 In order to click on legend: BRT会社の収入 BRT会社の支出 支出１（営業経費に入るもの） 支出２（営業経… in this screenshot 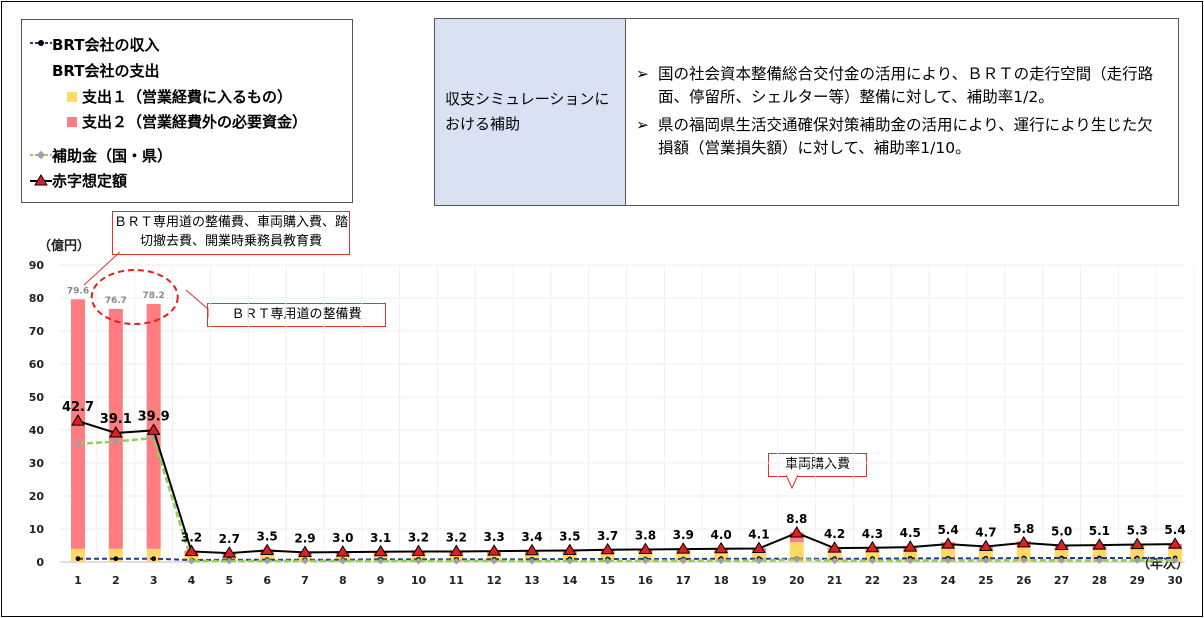, I will do `click(187, 111)`.